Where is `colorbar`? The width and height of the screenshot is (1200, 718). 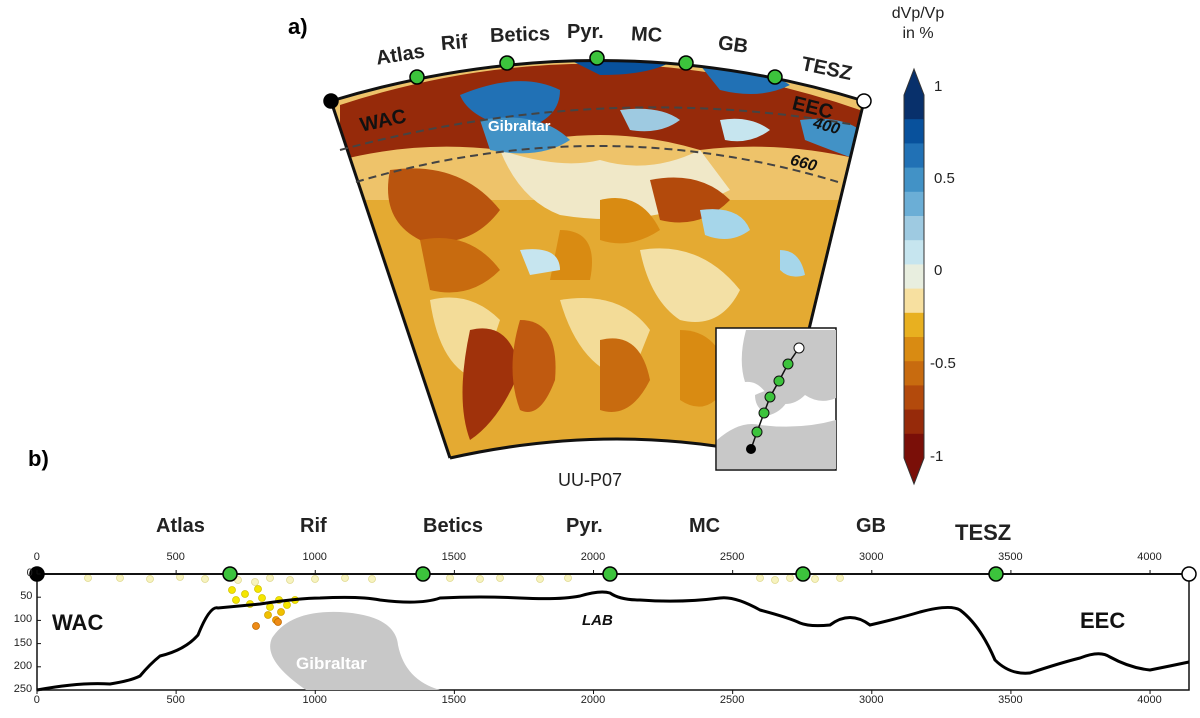
colorbar is located at coordinates (914, 276).